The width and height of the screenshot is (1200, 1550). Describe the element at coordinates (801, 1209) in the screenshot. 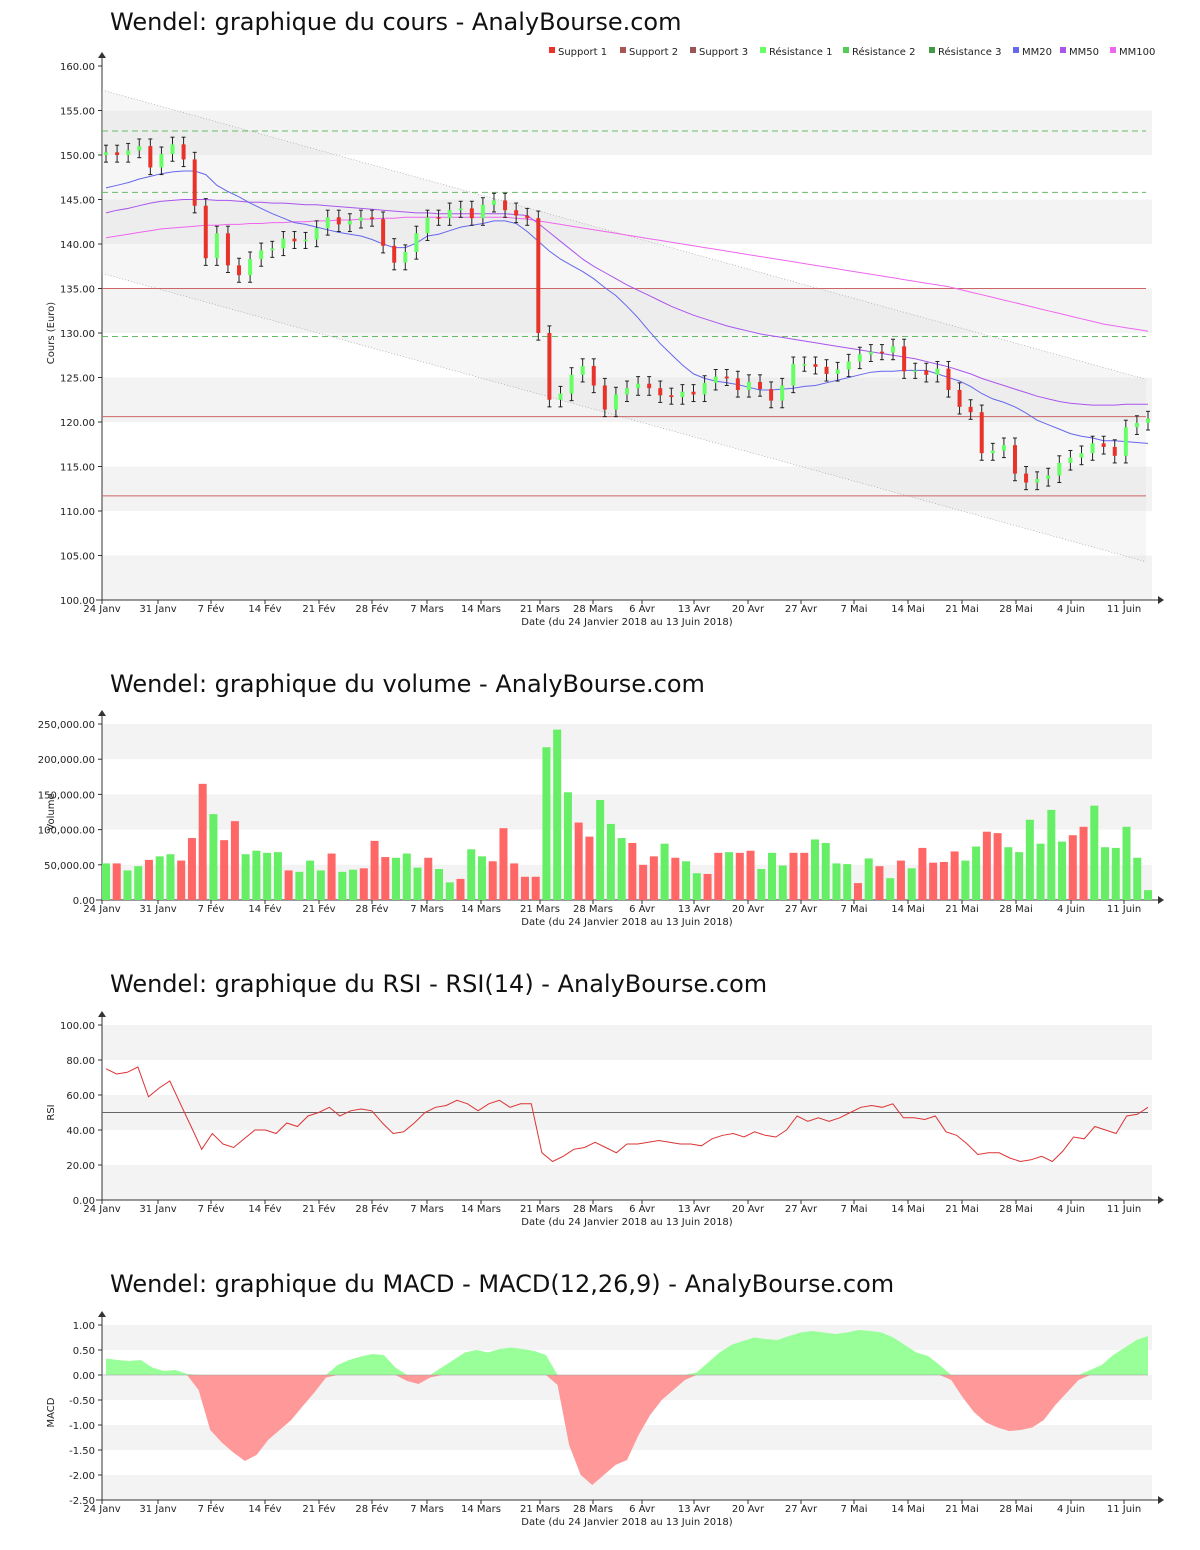

I see `x-tick-label: 27 Avr` at that location.